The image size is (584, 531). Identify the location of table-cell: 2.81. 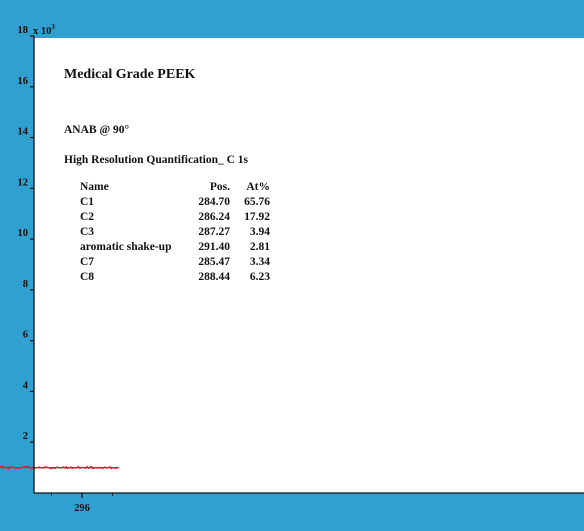
(260, 247).